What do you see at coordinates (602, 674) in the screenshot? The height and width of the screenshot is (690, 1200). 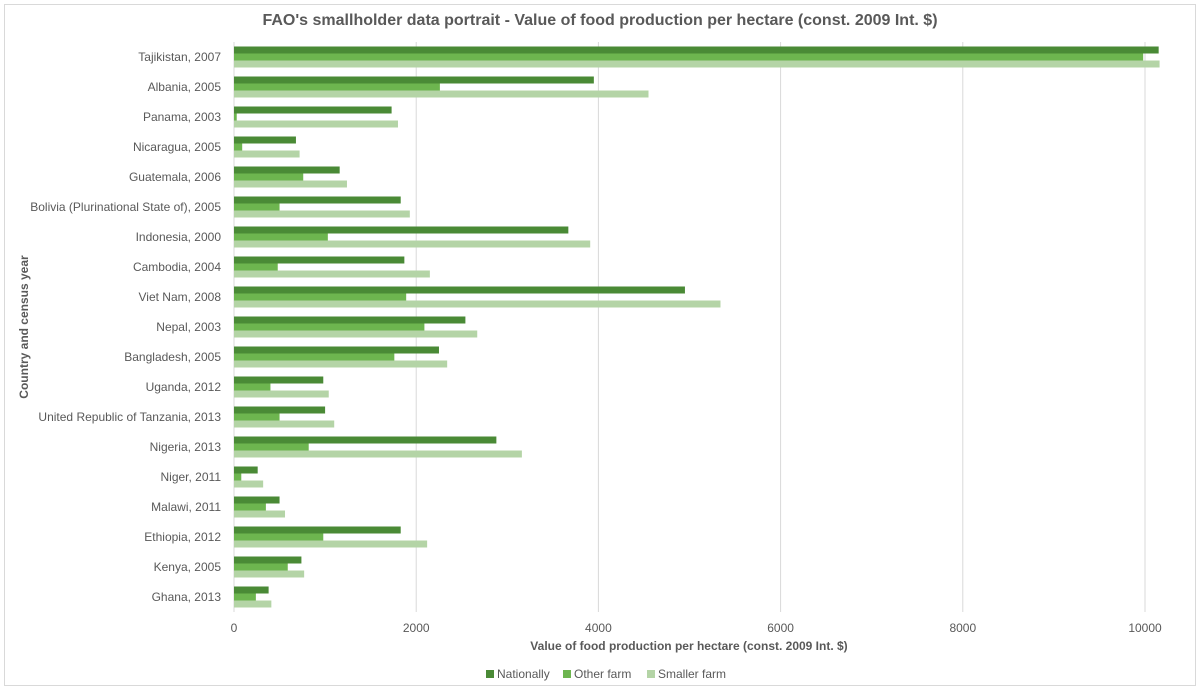 I see `legend-label: Other farm` at bounding box center [602, 674].